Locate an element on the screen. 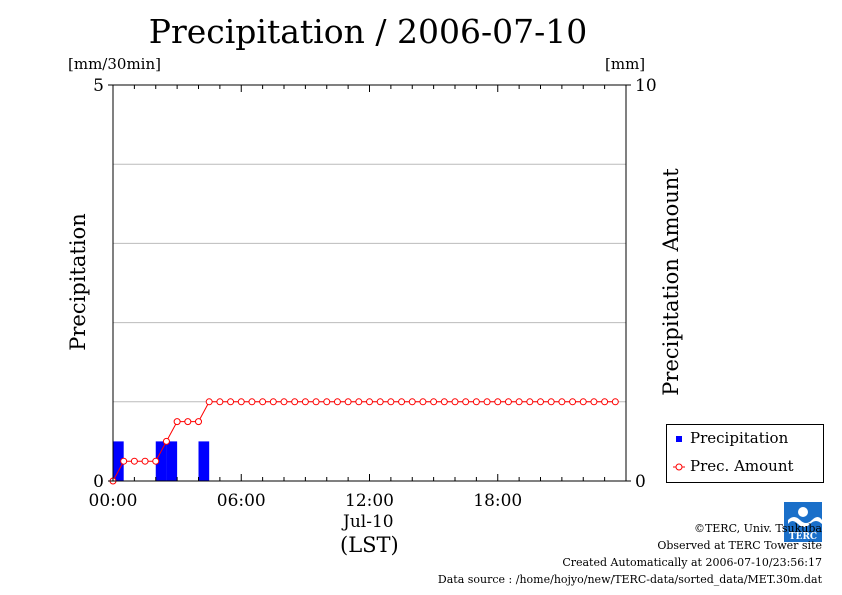 The width and height of the screenshot is (842, 595). x-axis-timezone-label: (LST) is located at coordinates (369, 545).